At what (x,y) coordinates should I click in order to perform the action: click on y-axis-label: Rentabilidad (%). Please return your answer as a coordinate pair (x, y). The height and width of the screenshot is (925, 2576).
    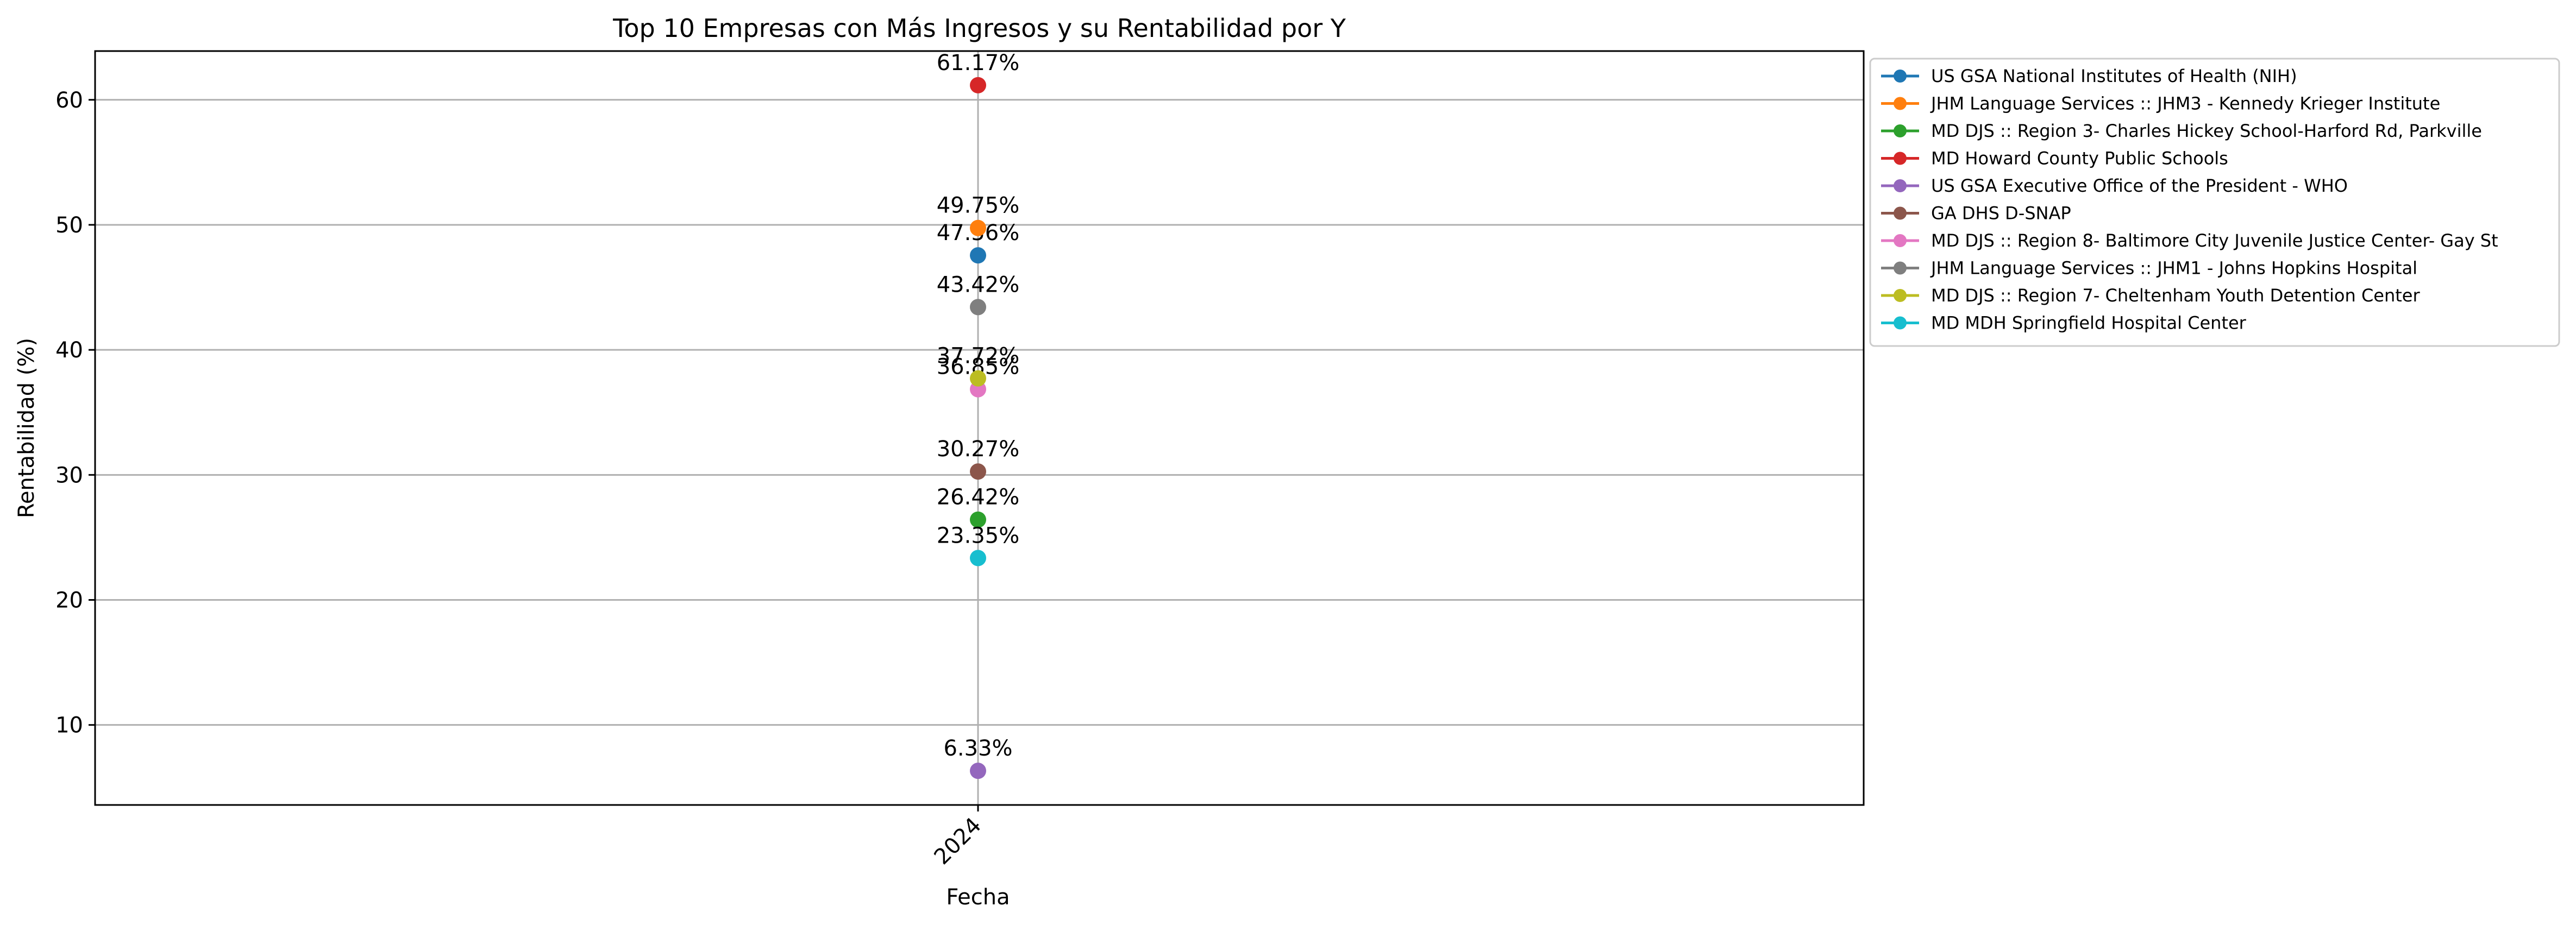
    Looking at the image, I should click on (26, 428).